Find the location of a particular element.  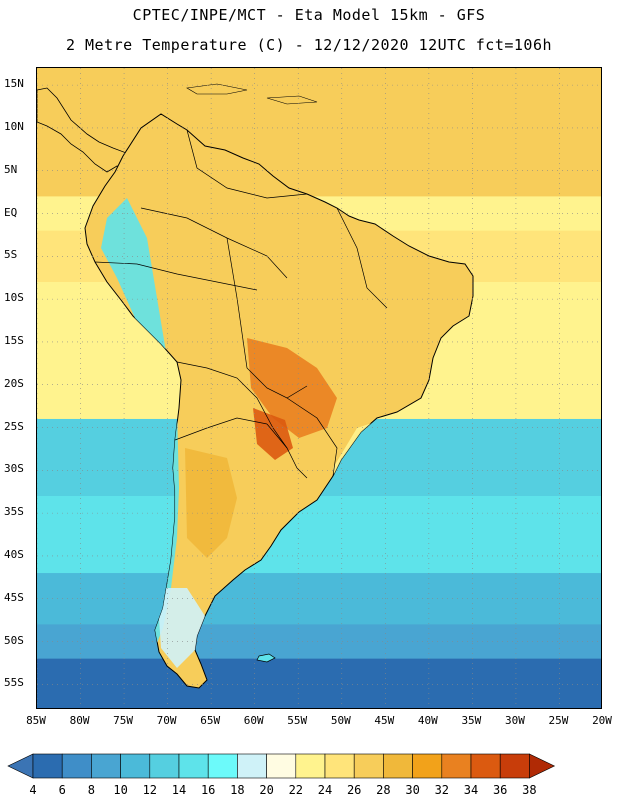

latitude-label: 25S is located at coordinates (14, 426).